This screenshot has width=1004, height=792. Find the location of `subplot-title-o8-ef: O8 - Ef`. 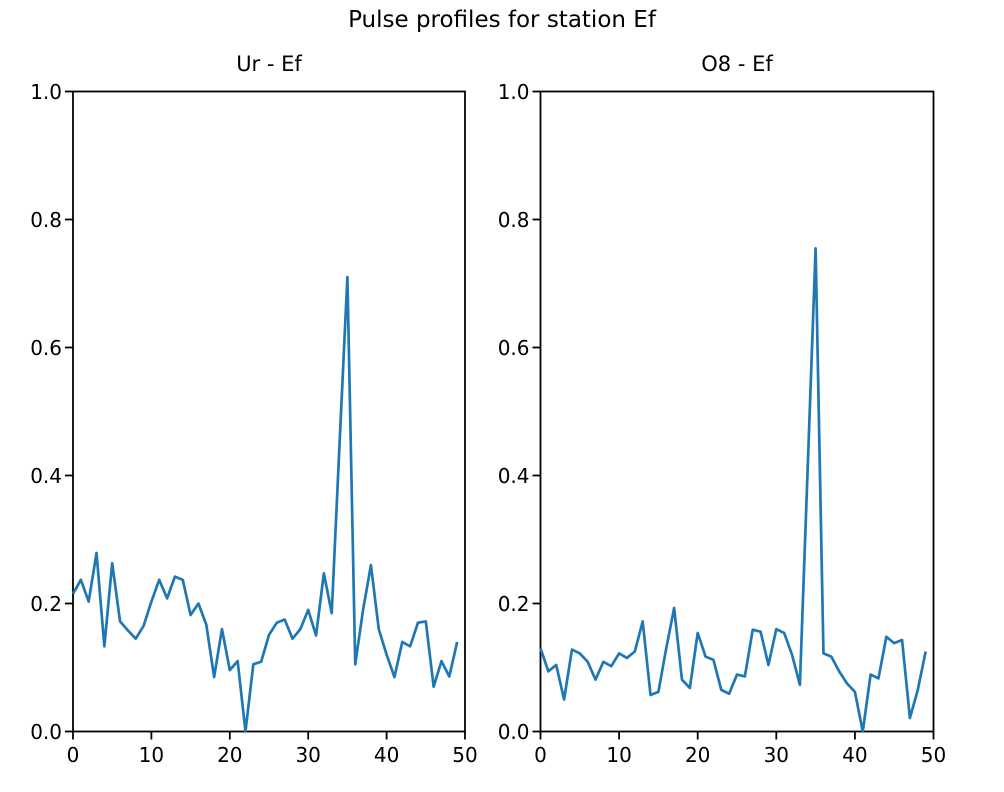

subplot-title-o8-ef: O8 - Ef is located at coordinates (737, 64).